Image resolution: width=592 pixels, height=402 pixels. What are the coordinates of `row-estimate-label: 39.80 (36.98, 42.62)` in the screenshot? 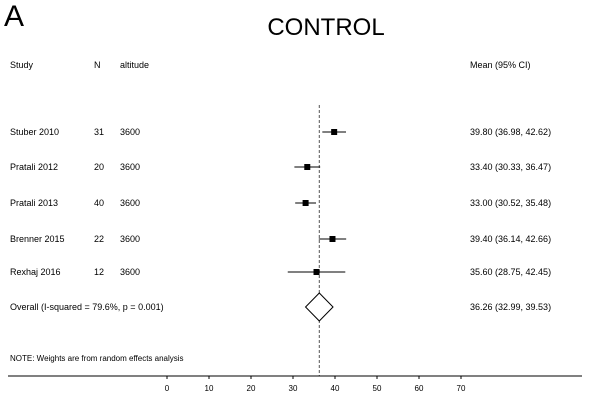 It's located at (511, 132).